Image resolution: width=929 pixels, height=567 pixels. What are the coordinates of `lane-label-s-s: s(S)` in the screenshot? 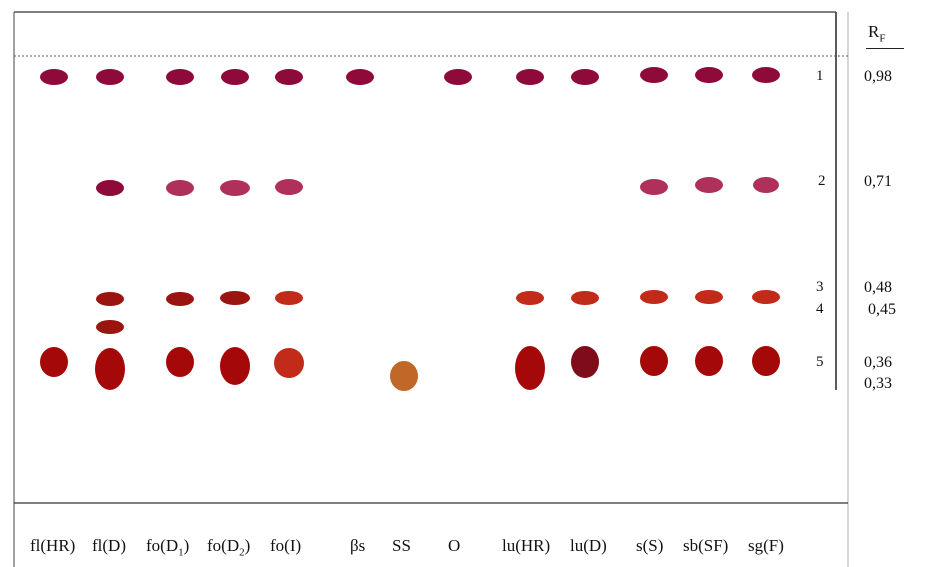 It's located at (650, 545).